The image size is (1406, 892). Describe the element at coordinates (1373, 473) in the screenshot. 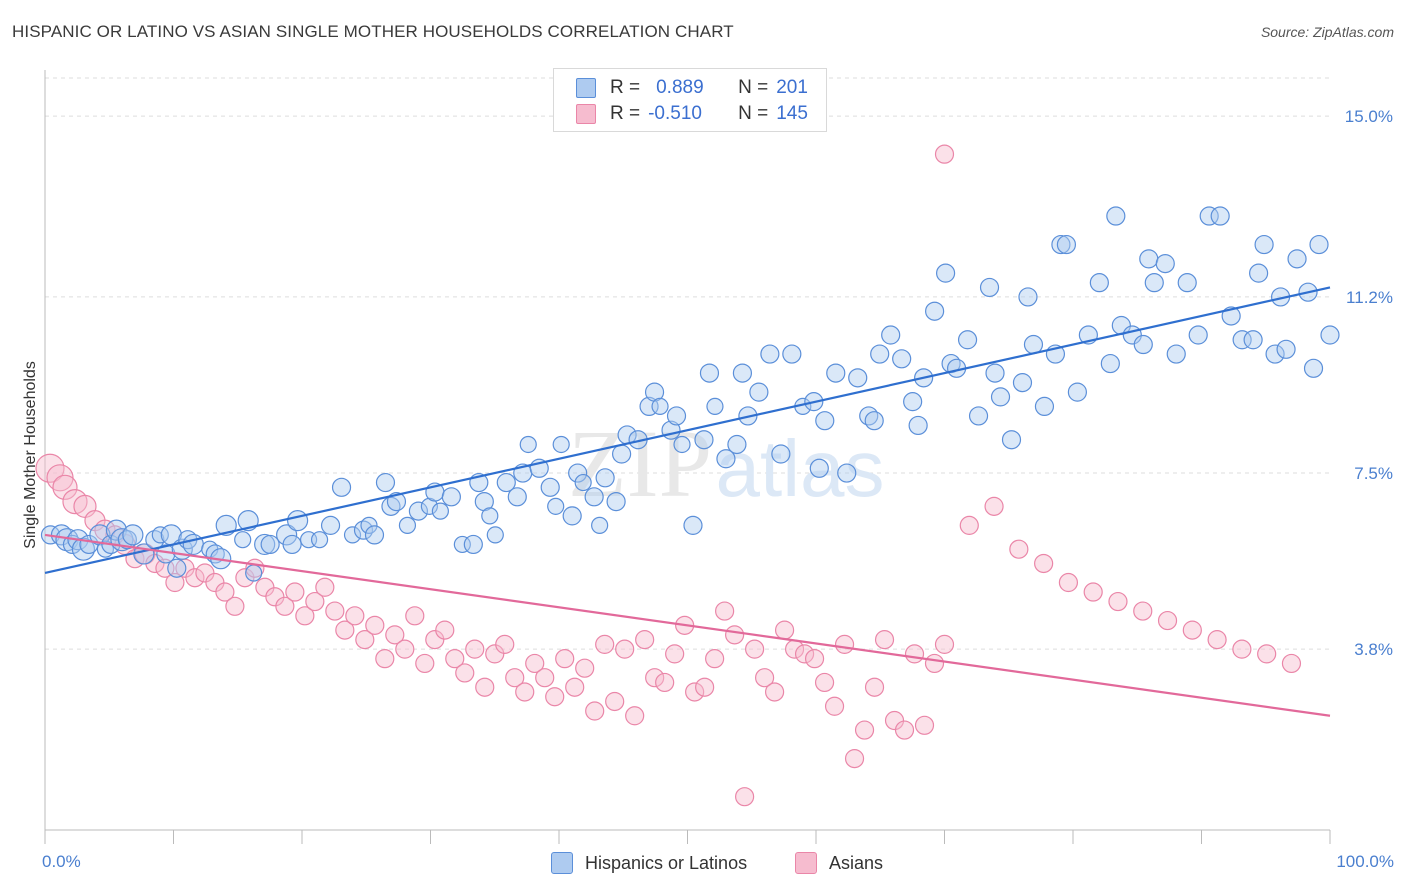

I see `y-tick-label: 7.5%` at that location.